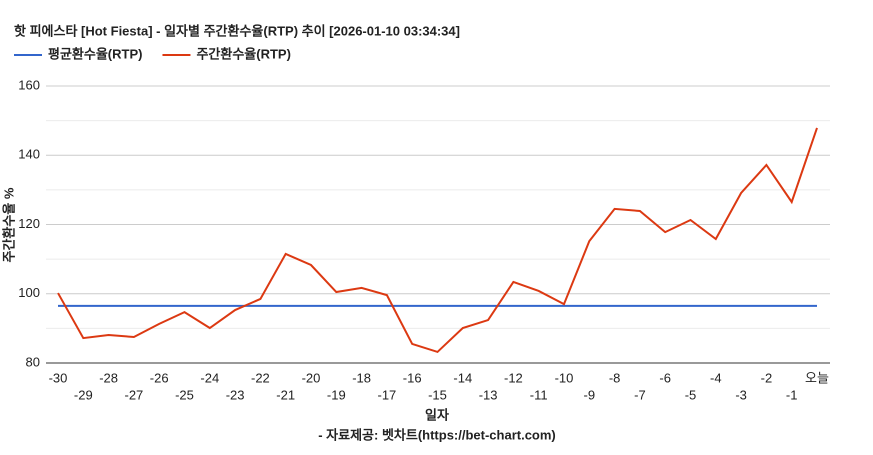 The width and height of the screenshot is (873, 455). What do you see at coordinates (767, 377) in the screenshot?
I see `x-tick-label: -2` at bounding box center [767, 377].